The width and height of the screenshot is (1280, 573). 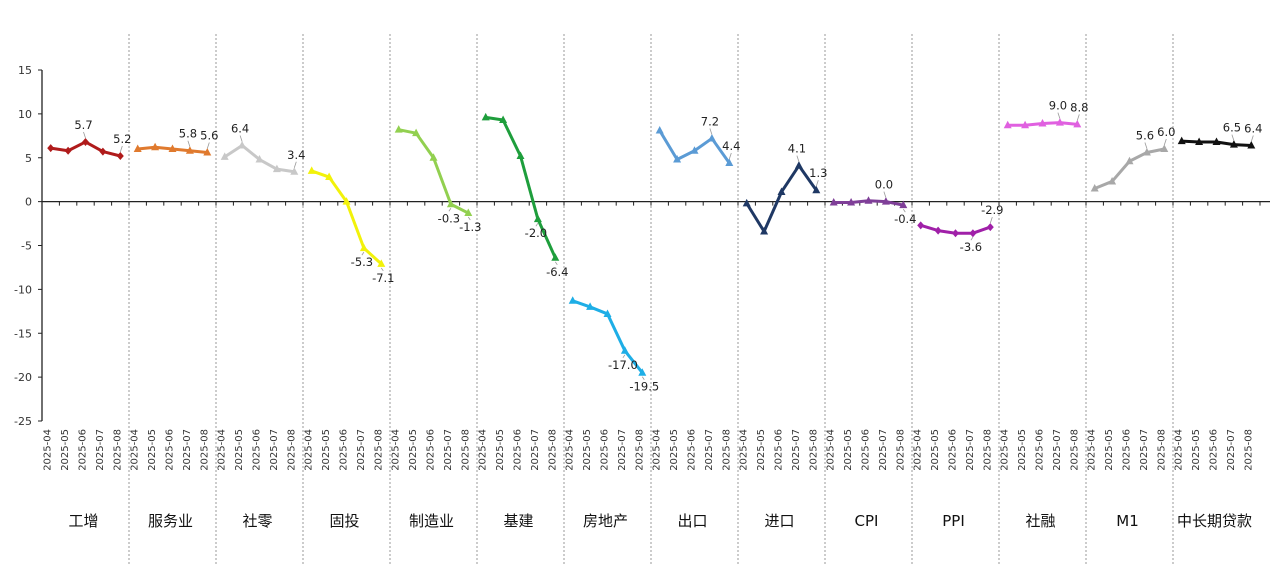 What do you see at coordinates (613, 345) in the screenshot?
I see `series-6: -17.0 -19.5` at bounding box center [613, 345].